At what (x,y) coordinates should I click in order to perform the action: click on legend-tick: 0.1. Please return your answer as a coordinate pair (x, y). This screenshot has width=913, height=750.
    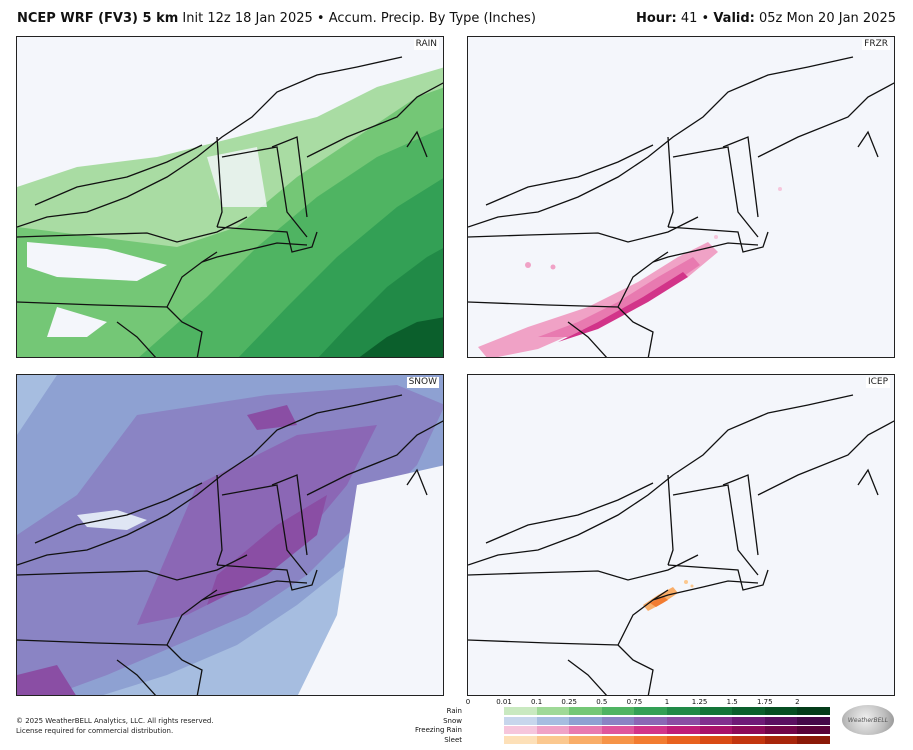
    Looking at the image, I should click on (537, 702).